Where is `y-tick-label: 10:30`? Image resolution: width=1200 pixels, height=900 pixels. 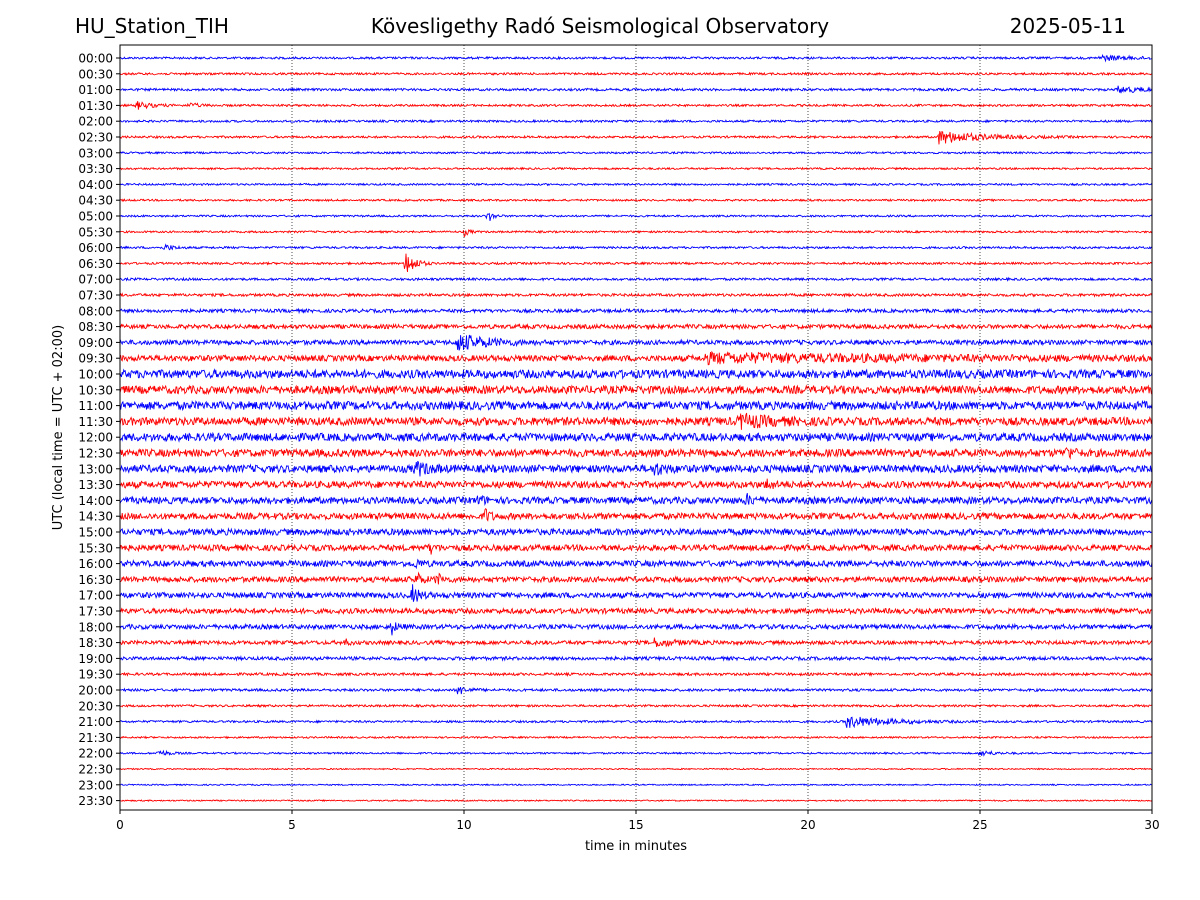
y-tick-label: 10:30 is located at coordinates (95, 390).